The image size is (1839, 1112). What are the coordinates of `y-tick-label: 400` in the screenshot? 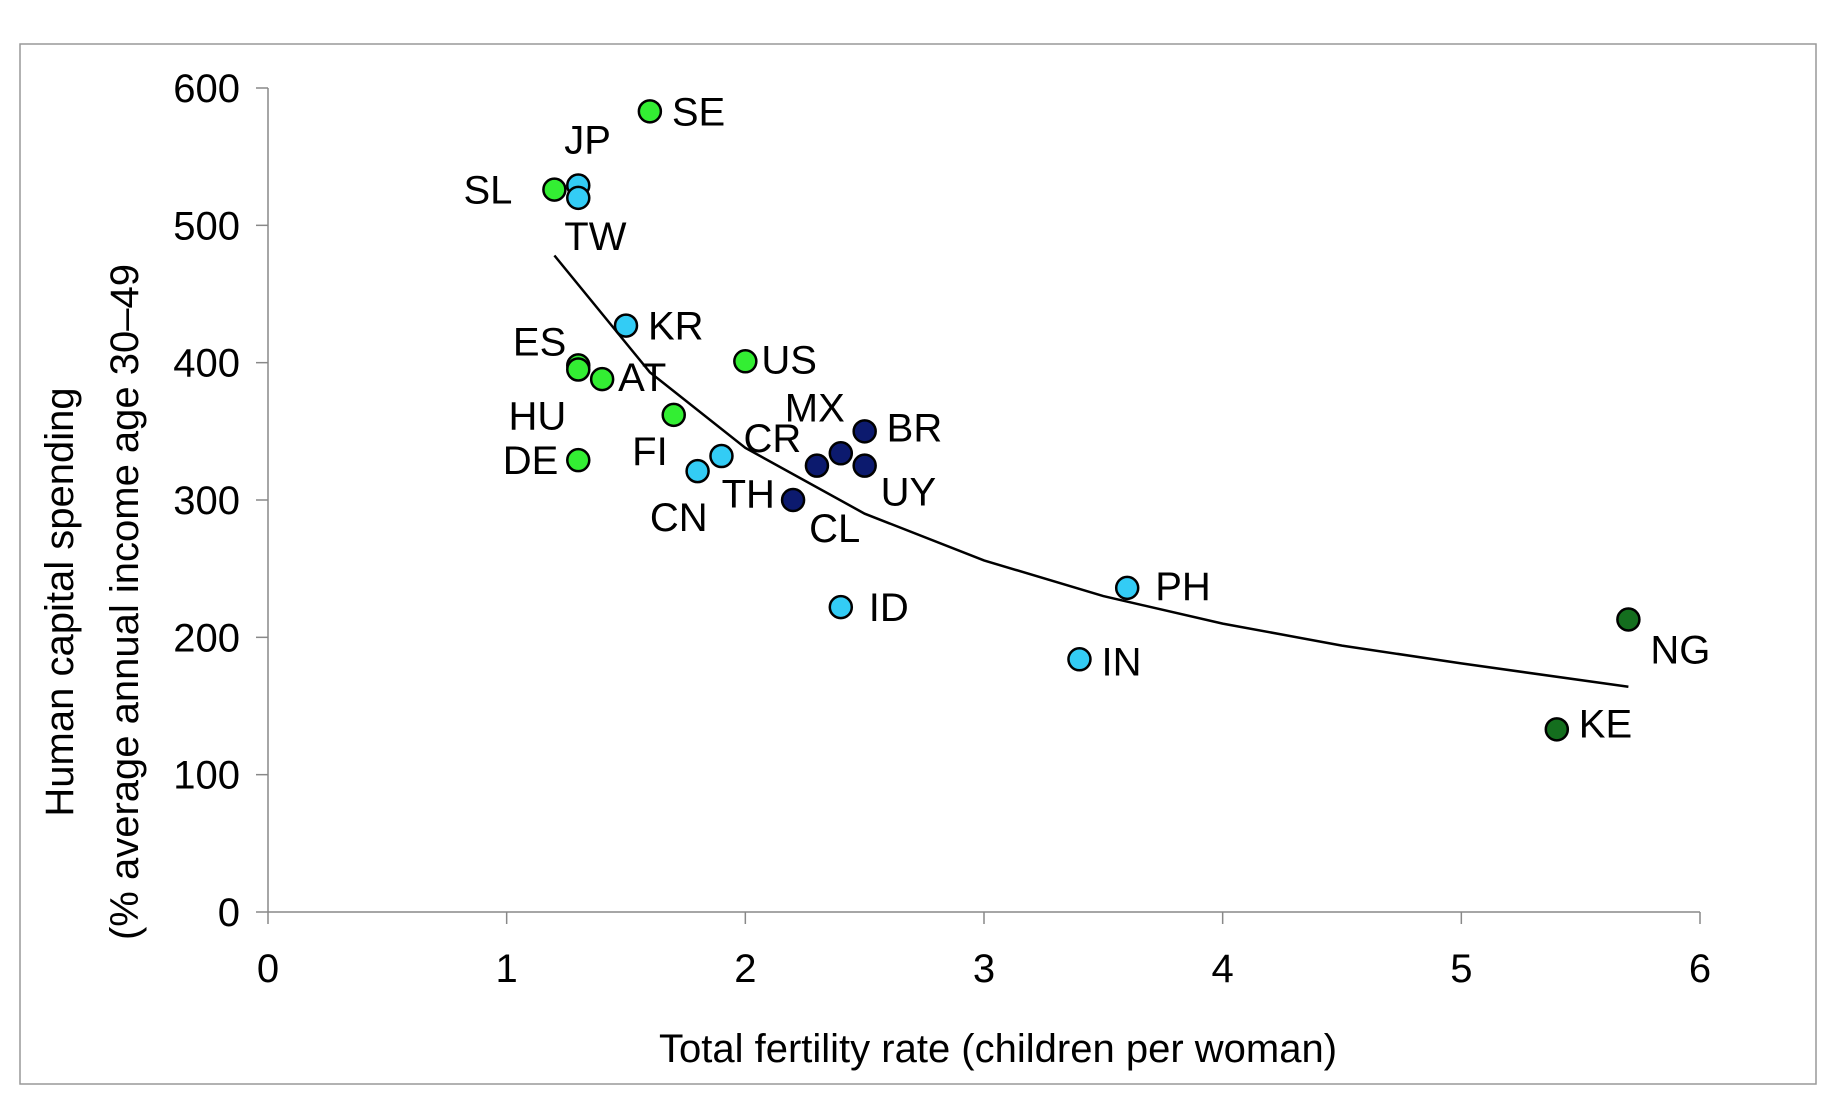 It's located at (206, 364).